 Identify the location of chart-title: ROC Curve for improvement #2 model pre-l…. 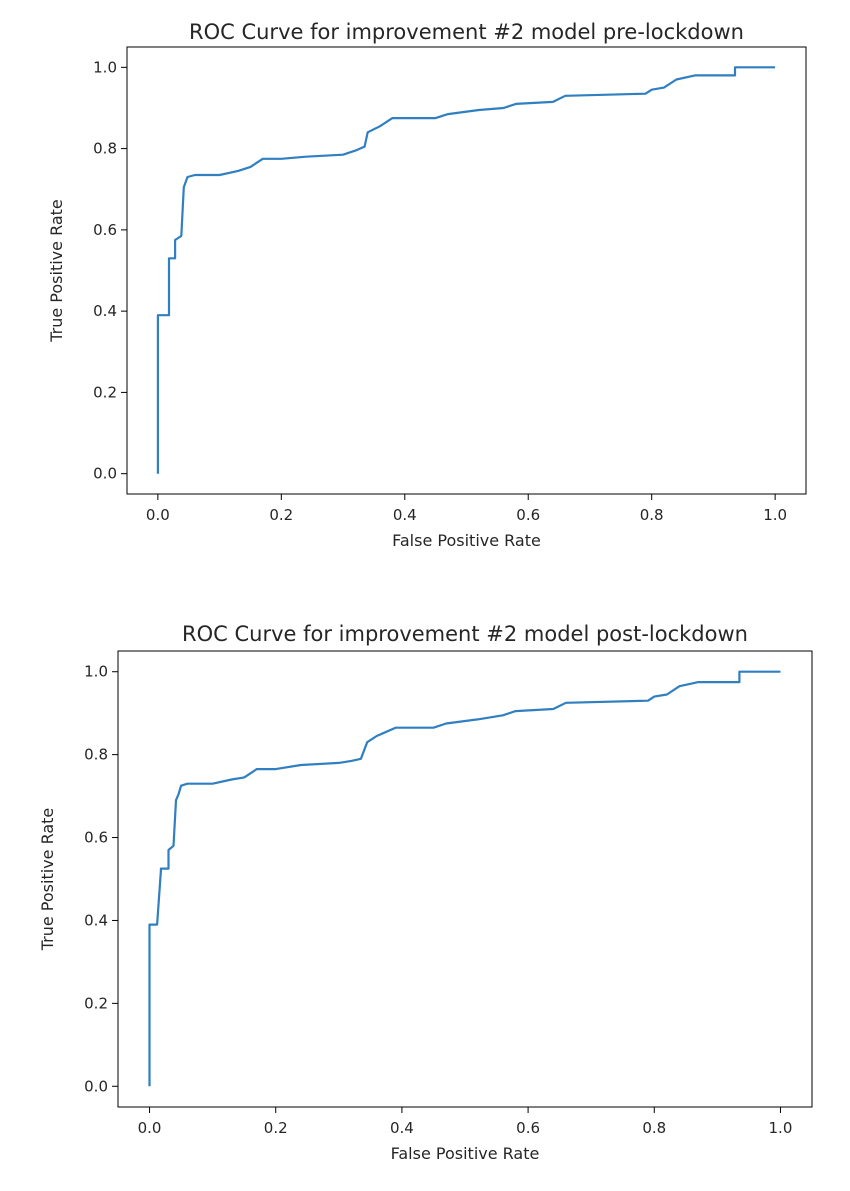
(466, 32).